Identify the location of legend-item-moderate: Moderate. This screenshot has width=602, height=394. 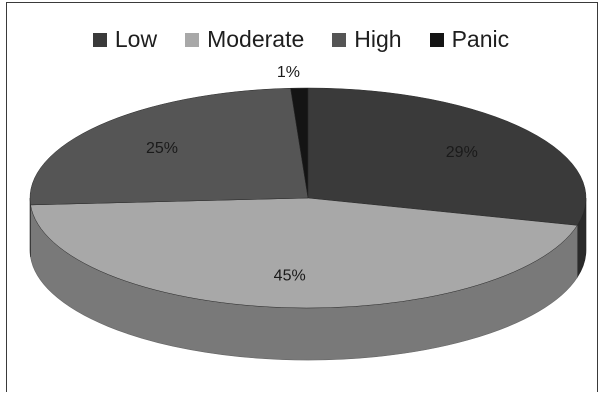
(244, 39).